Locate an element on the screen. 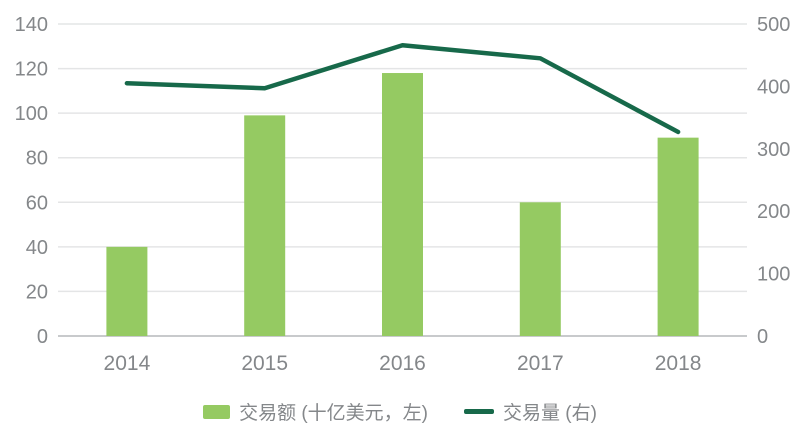  x-label-2014: 2014 is located at coordinates (127, 363).